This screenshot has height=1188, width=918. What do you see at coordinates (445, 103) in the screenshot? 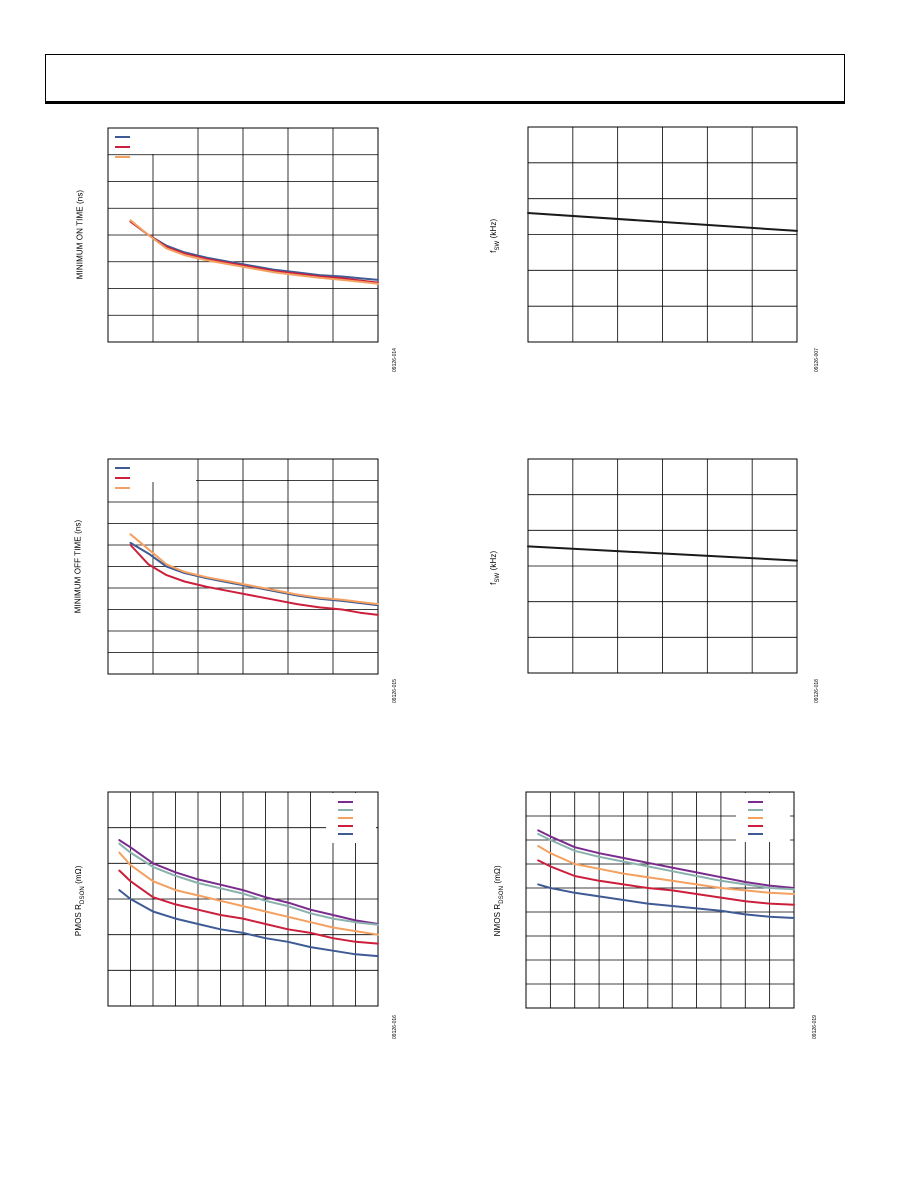
I see `page-header-rule` at bounding box center [445, 103].